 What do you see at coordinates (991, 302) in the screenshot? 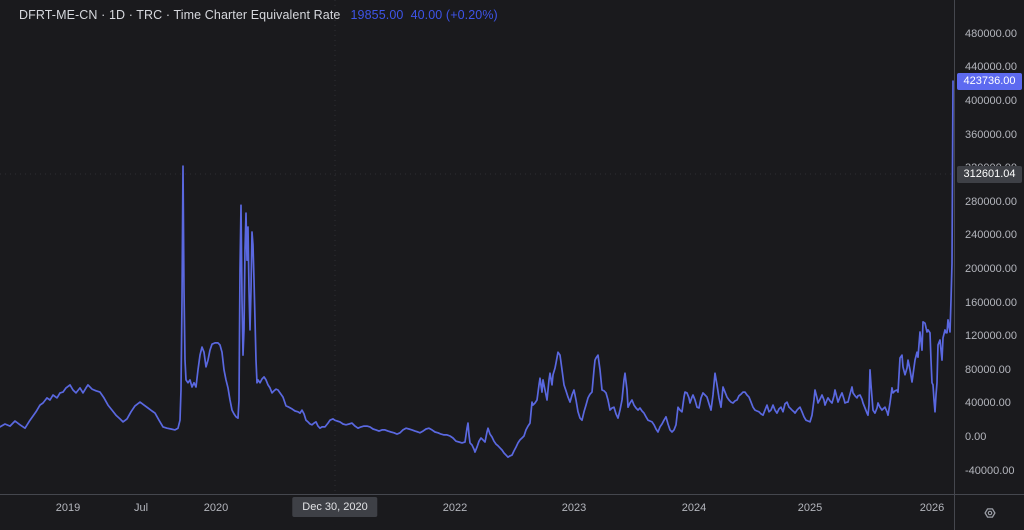
I see `price-tick-label: 160000.00` at bounding box center [991, 302].